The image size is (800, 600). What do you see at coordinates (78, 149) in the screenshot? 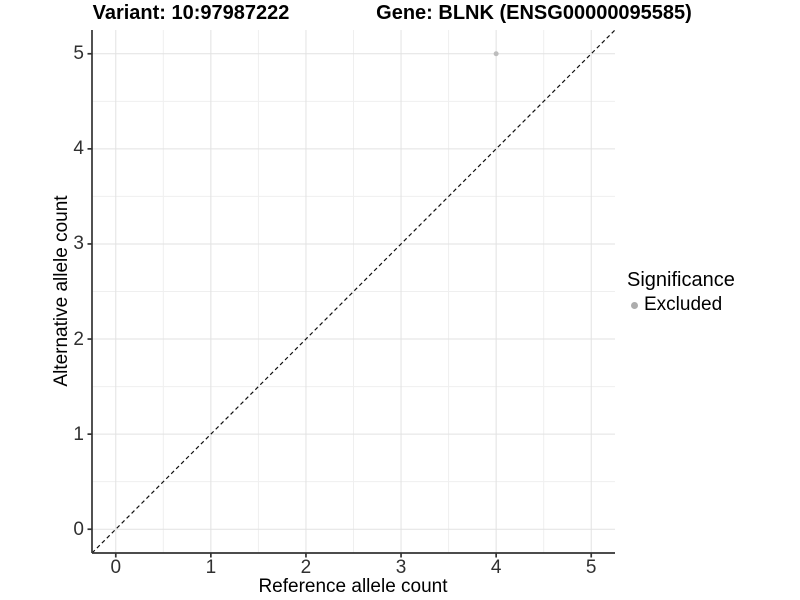
I see `y-tick-label: 4` at bounding box center [78, 149].